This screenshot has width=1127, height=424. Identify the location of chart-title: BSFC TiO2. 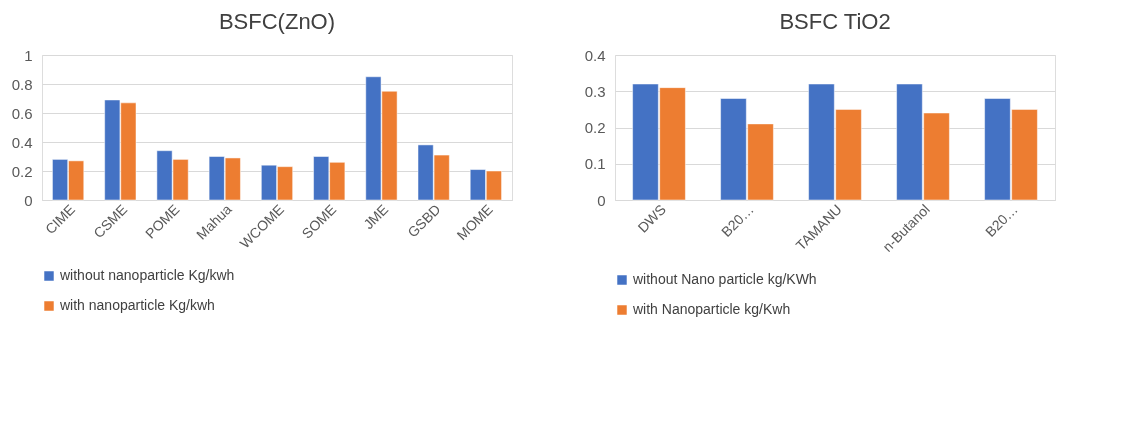
(835, 21).